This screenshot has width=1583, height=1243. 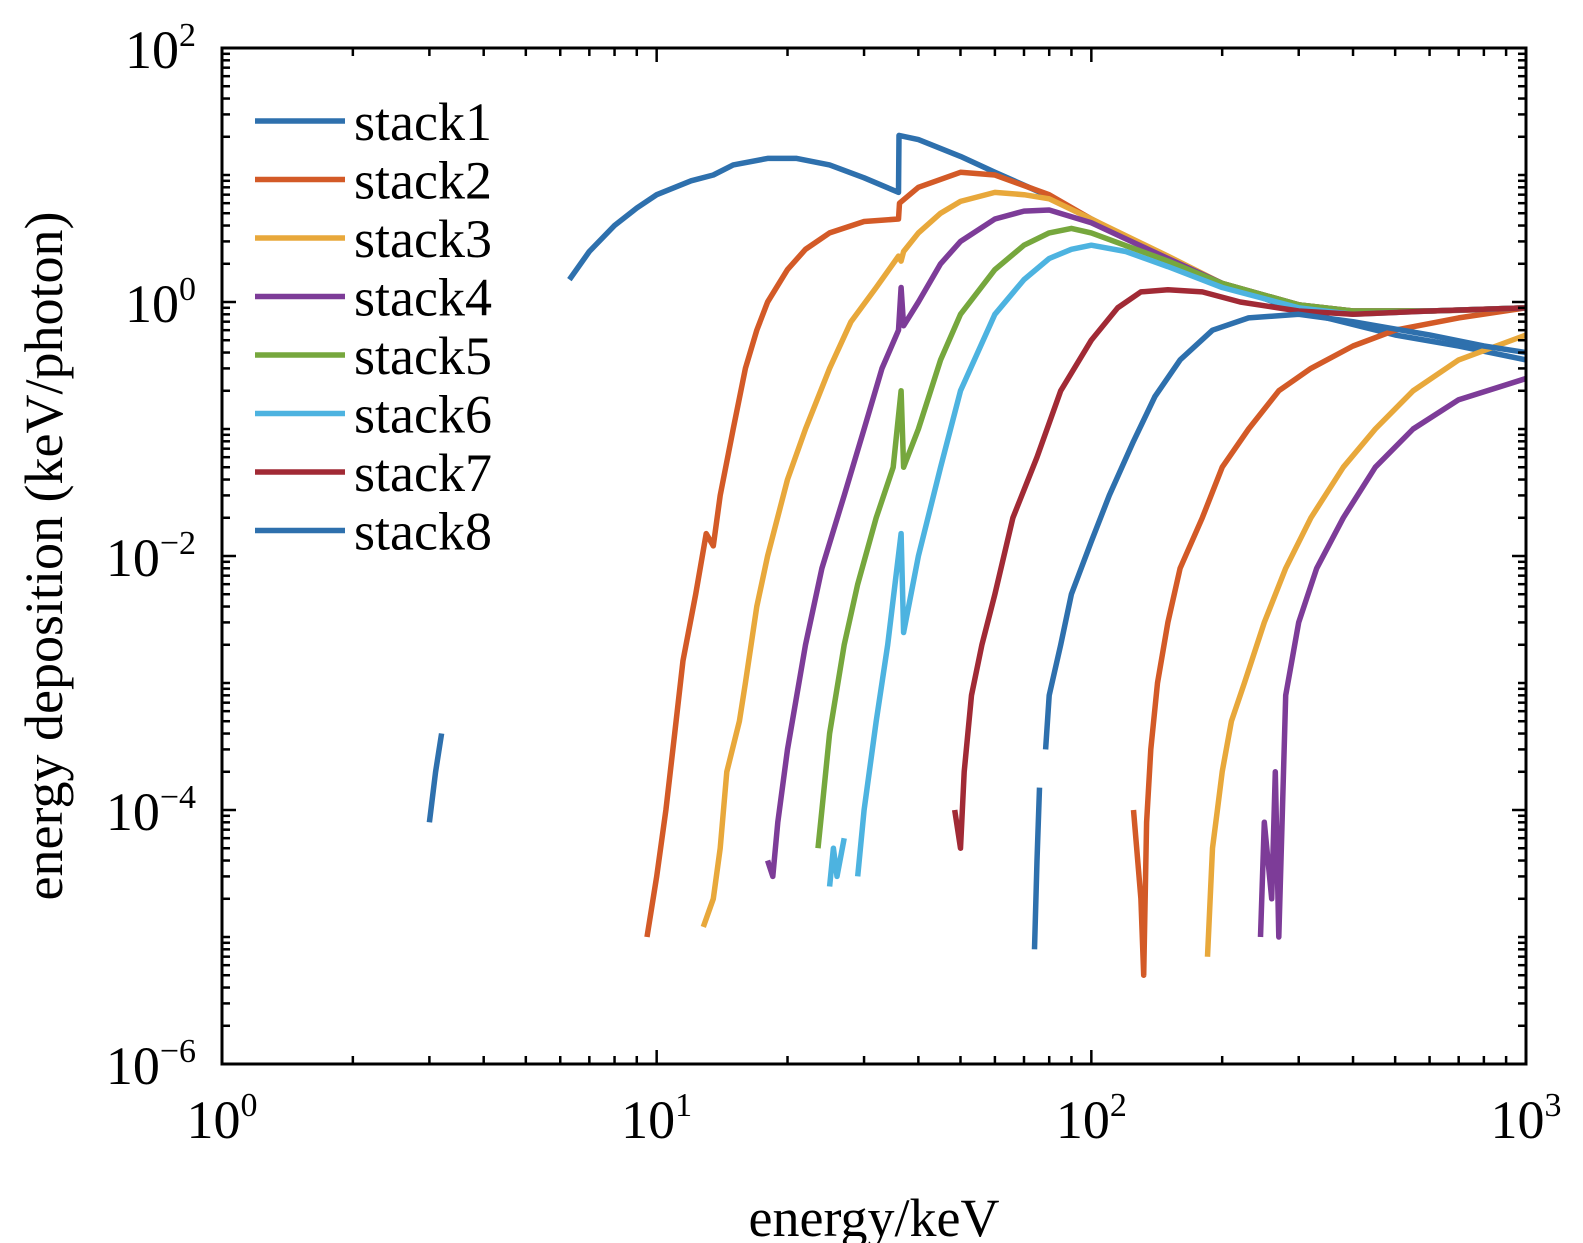 What do you see at coordinates (423, 239) in the screenshot?
I see `legend-label-stack3: stack3` at bounding box center [423, 239].